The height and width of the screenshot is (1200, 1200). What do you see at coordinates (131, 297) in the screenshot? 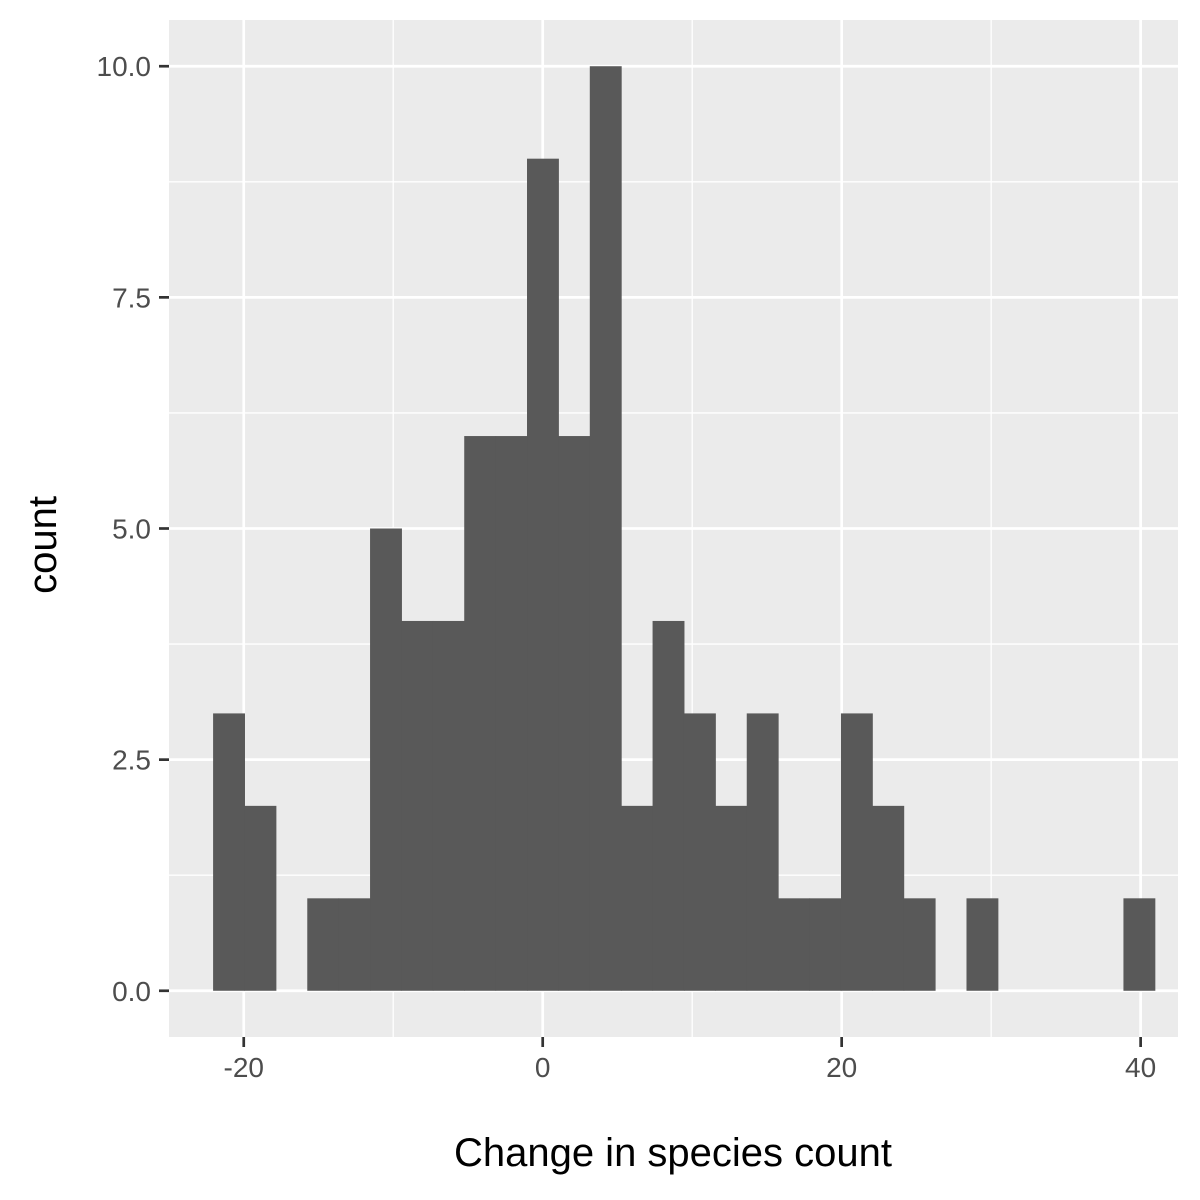
I see `y-tick-label: 7.5` at bounding box center [131, 297].